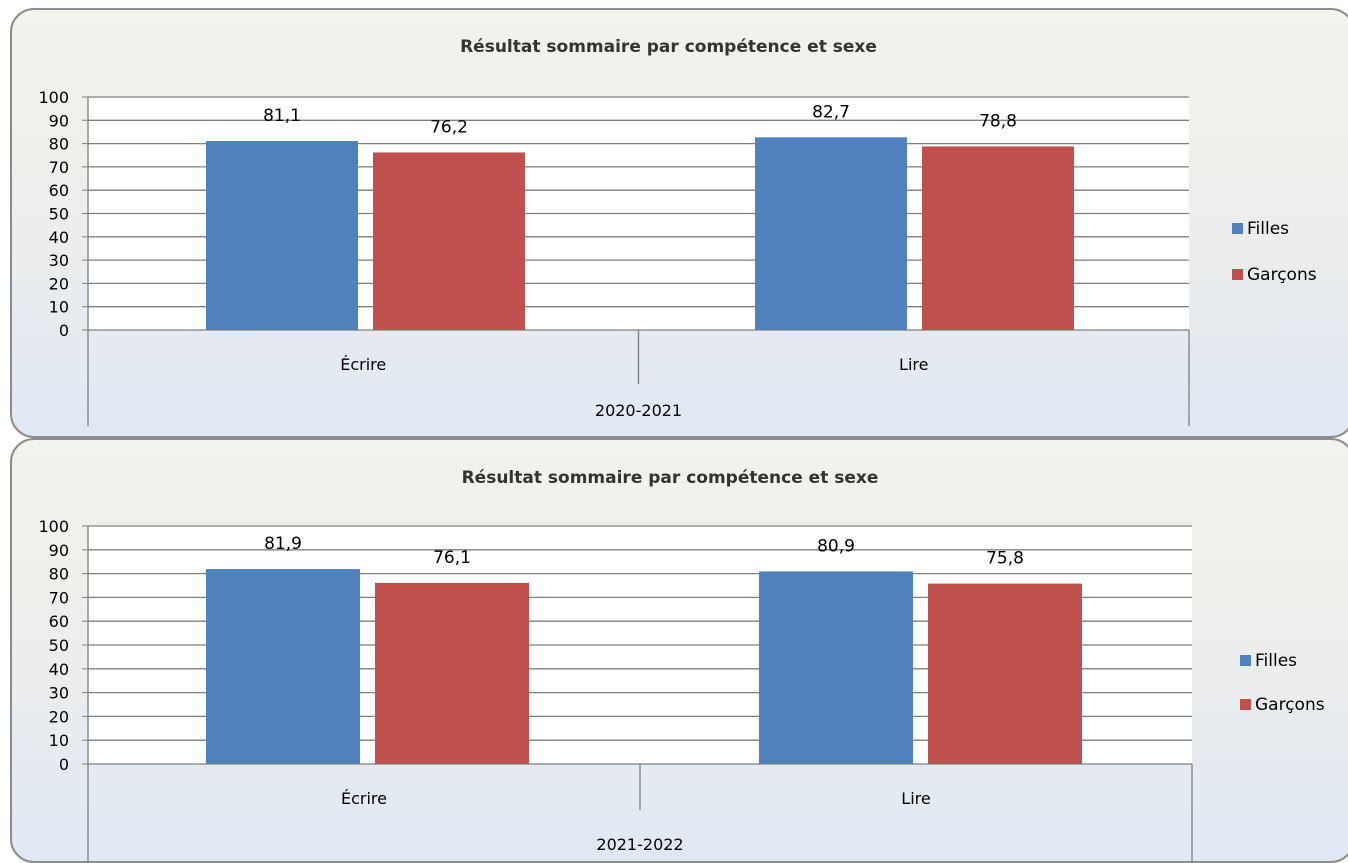 Image resolution: width=1348 pixels, height=863 pixels. Describe the element at coordinates (638, 410) in the screenshot. I see `x-group-label: 2020-2021` at that location.